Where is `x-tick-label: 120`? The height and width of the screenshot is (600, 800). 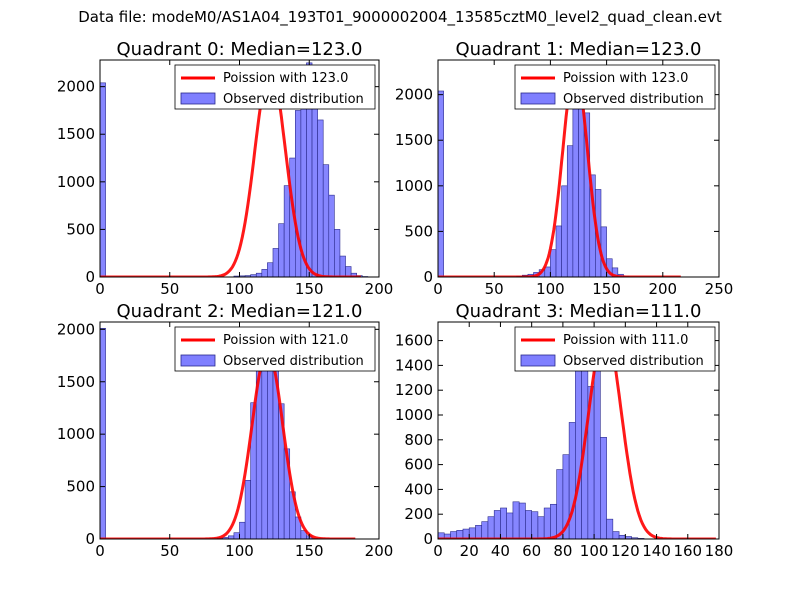 x-tick-label: 120 is located at coordinates (625, 551).